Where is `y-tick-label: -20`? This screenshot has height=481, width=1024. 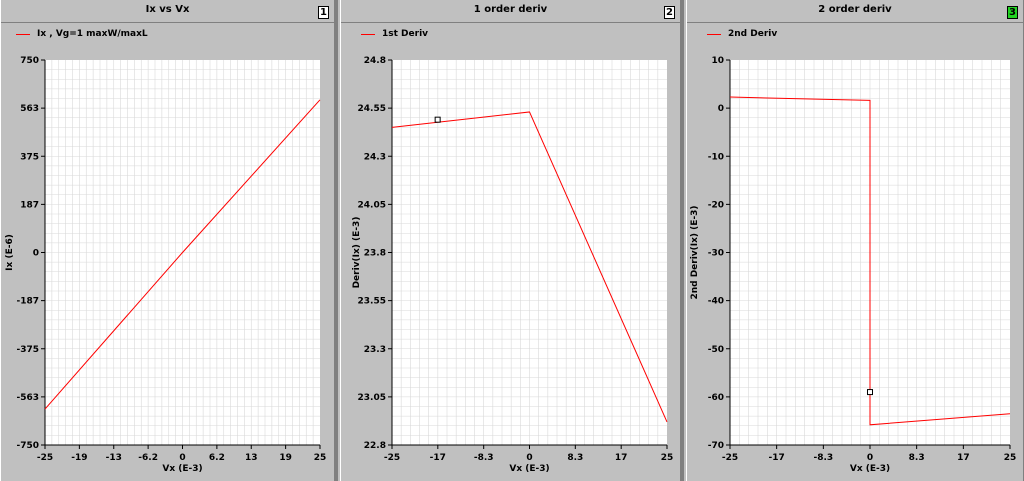
y-tick-label: -20 is located at coordinates (716, 205).